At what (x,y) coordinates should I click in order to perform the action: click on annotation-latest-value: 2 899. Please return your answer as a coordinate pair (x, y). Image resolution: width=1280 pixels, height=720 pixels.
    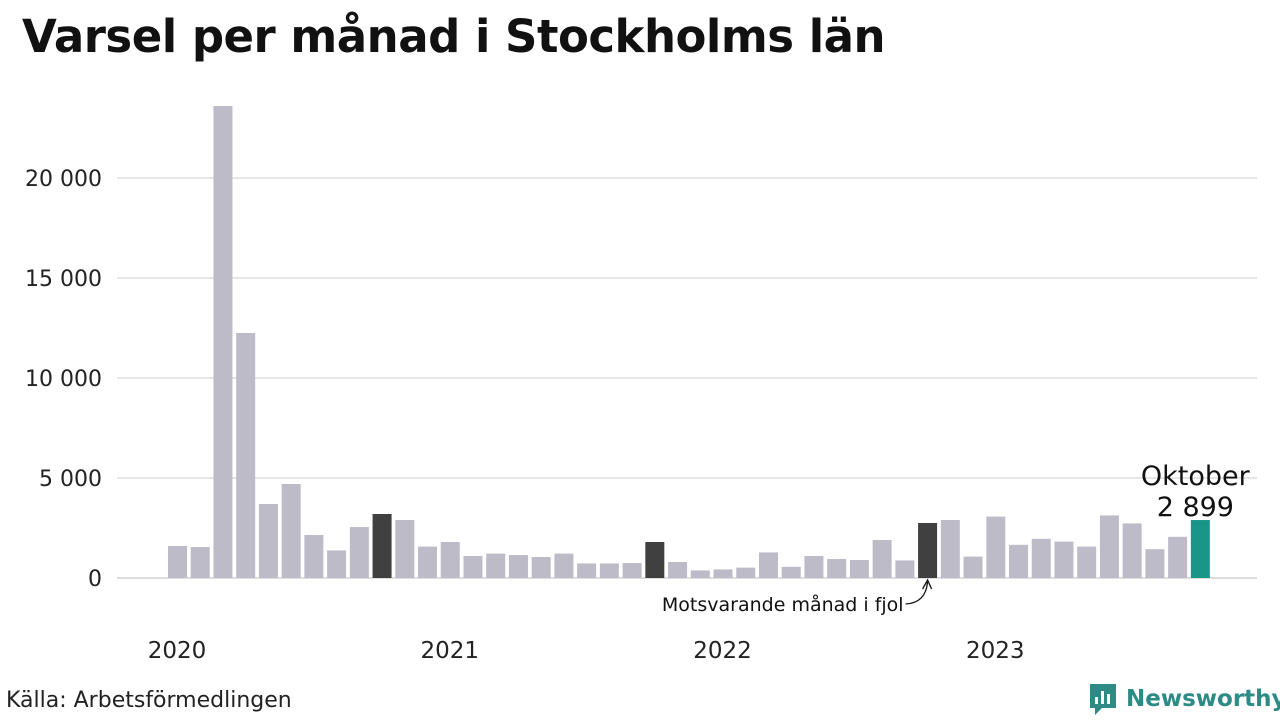
    Looking at the image, I should click on (1195, 507).